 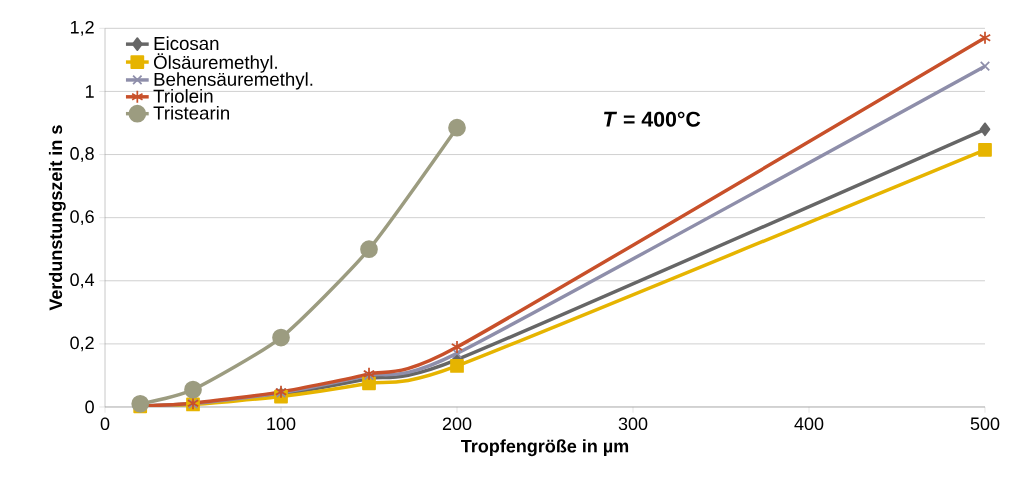 I want to click on x-tick-label: 300, so click(x=633, y=424).